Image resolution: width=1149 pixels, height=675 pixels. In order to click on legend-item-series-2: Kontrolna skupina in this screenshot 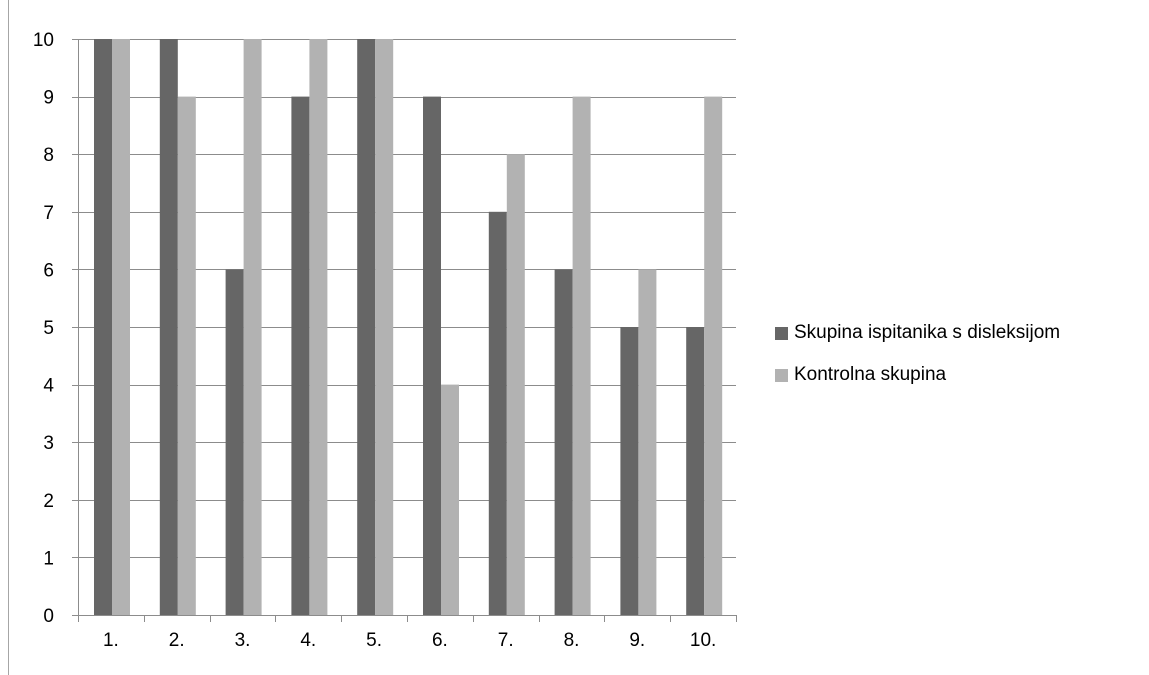, I will do `click(960, 375)`.